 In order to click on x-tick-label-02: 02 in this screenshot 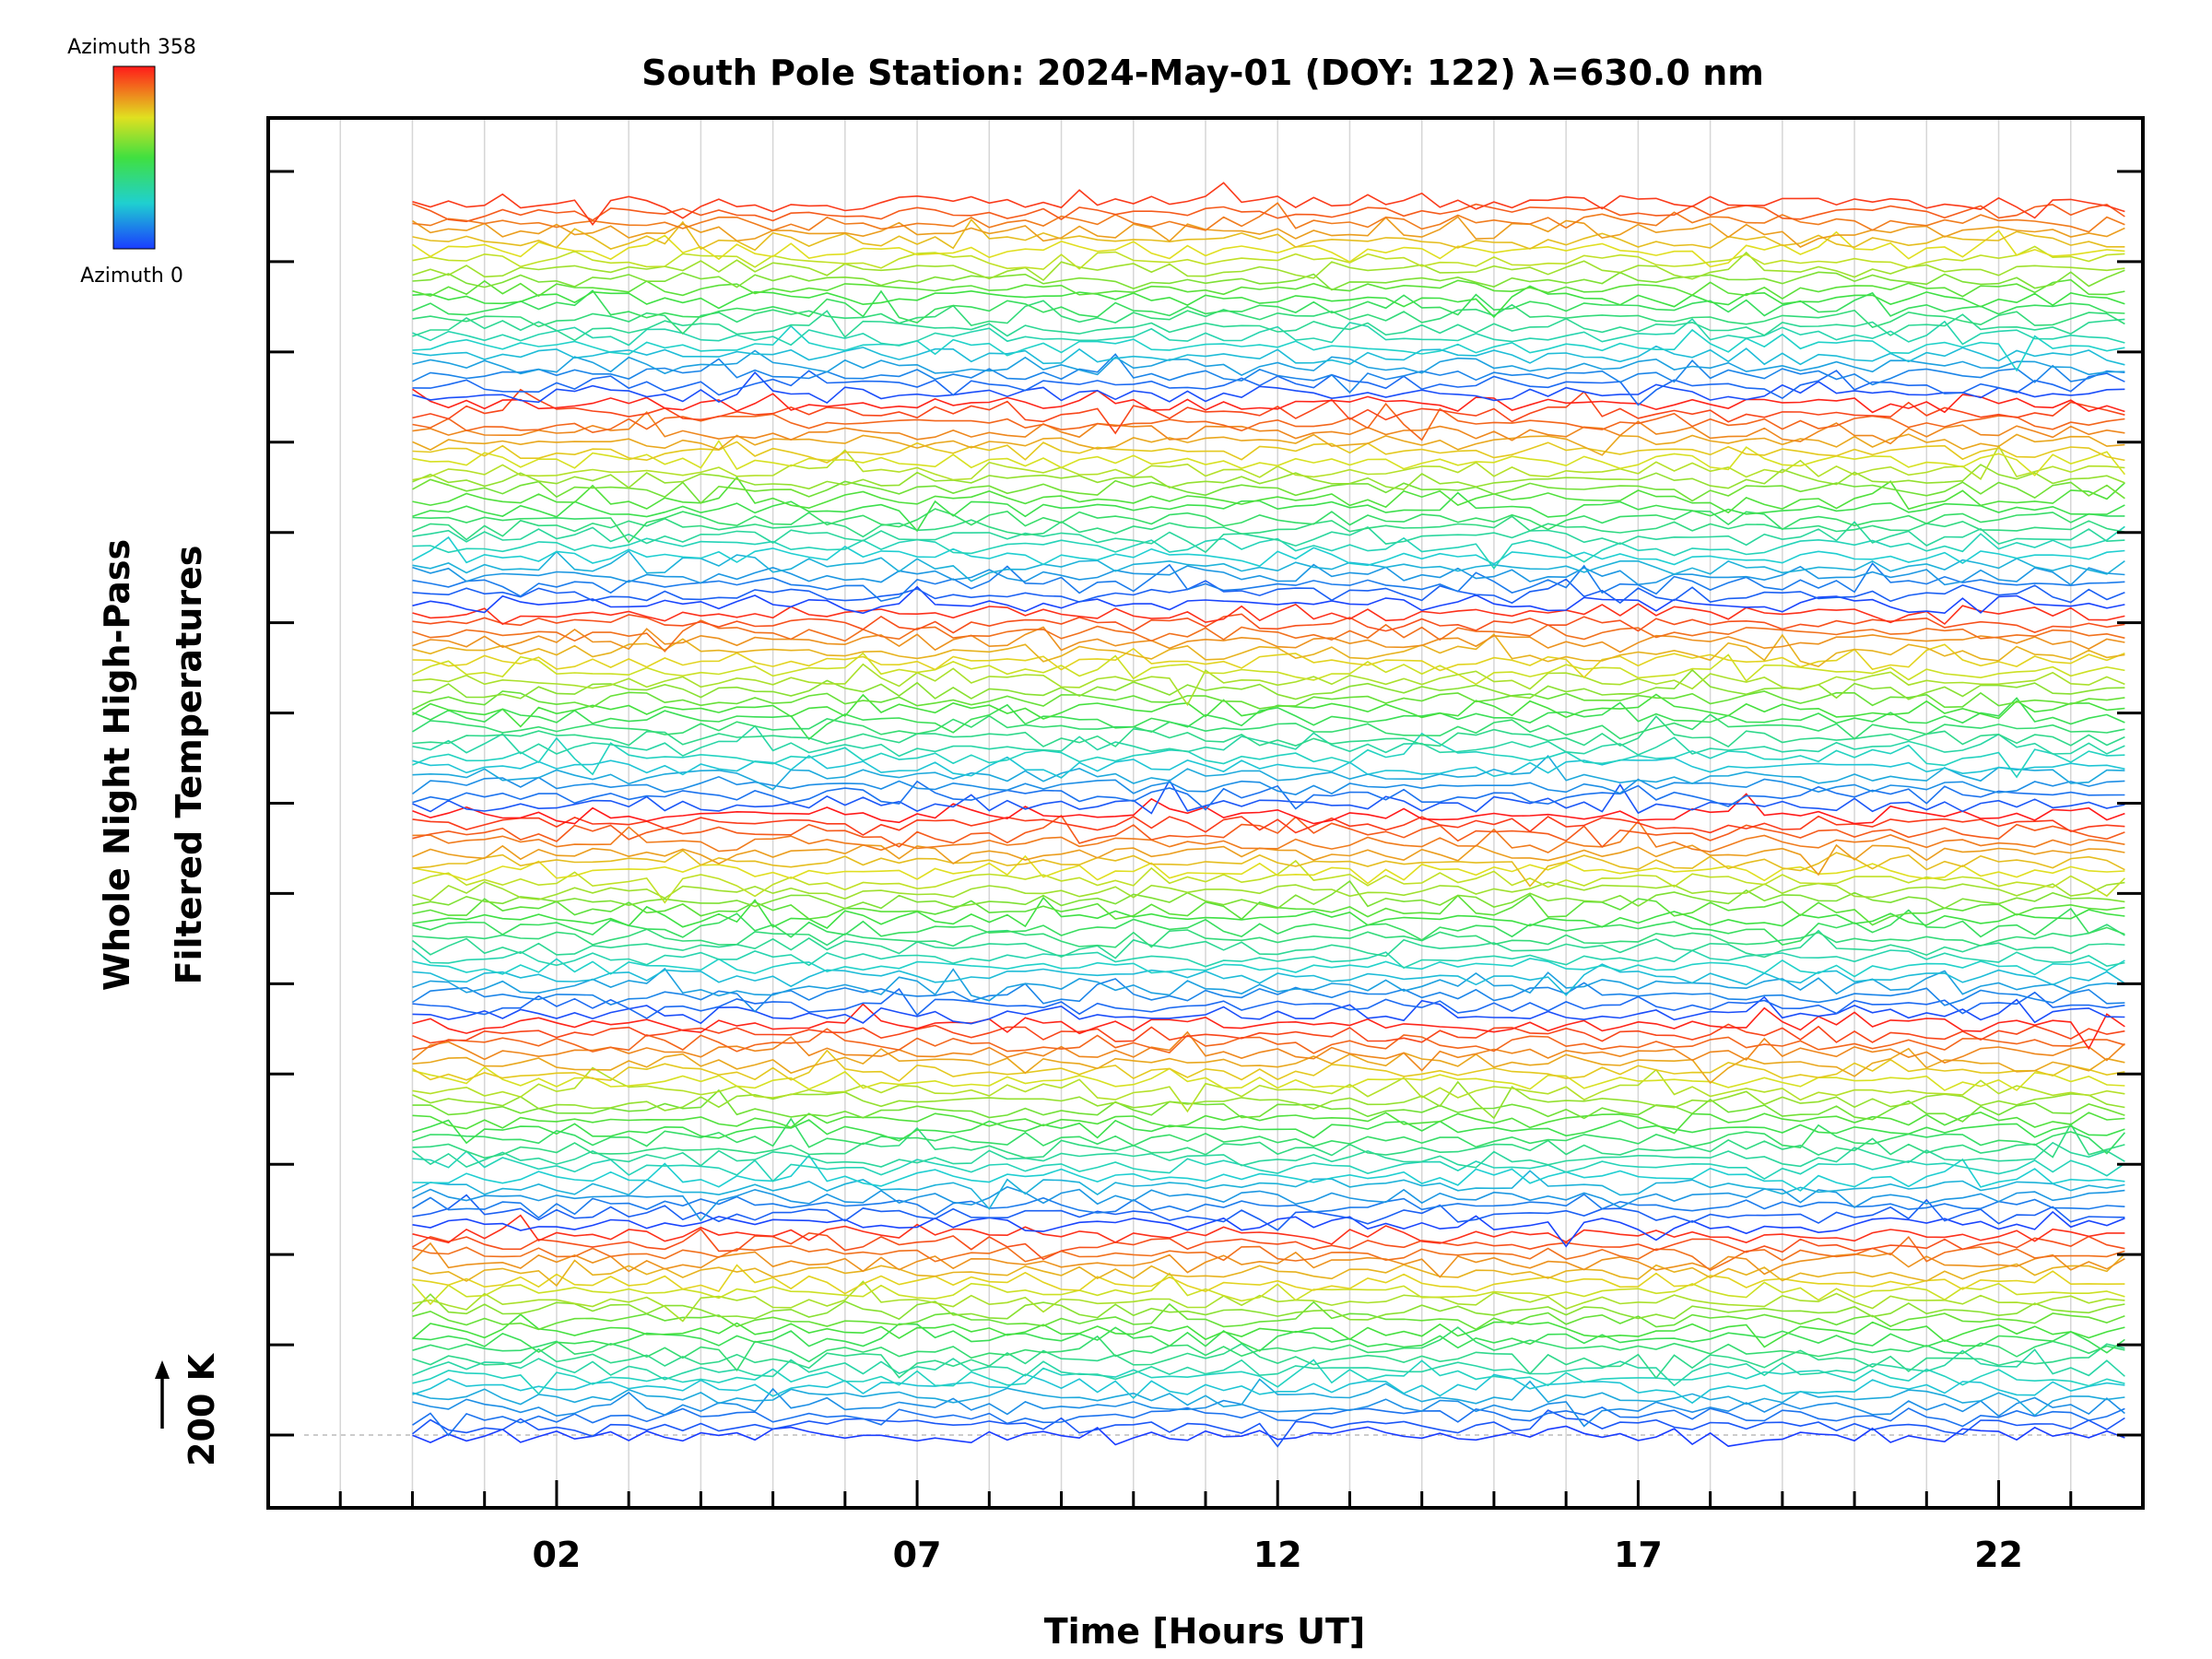, I will do `click(556, 1555)`.